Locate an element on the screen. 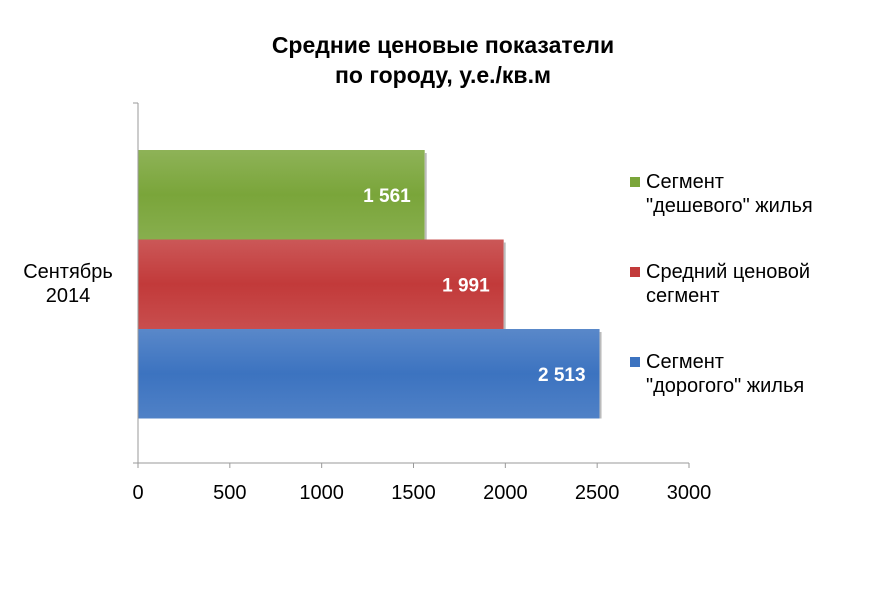 The width and height of the screenshot is (886, 591). category-label: Сентябрь 2014 is located at coordinates (68, 284).